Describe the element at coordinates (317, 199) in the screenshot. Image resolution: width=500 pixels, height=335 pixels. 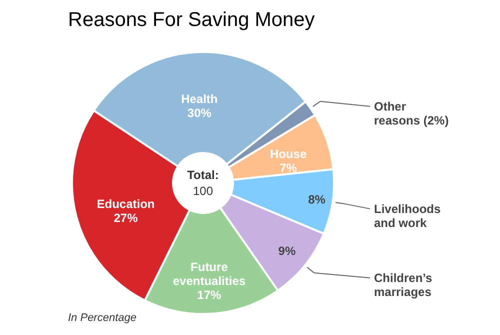
I see `data-label: 8%` at that location.